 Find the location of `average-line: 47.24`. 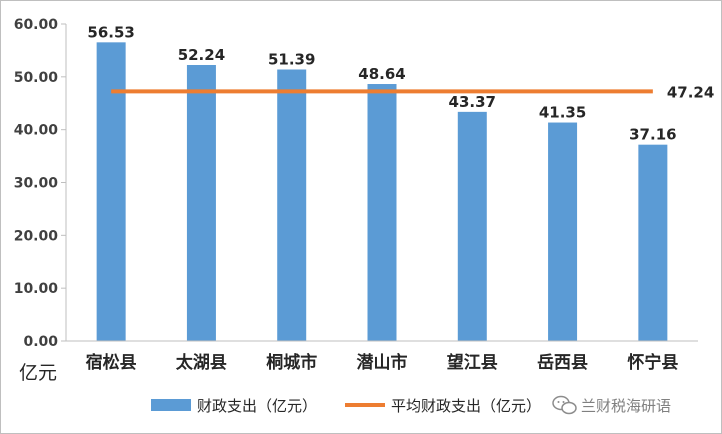

average-line: 47.24 is located at coordinates (412, 92).